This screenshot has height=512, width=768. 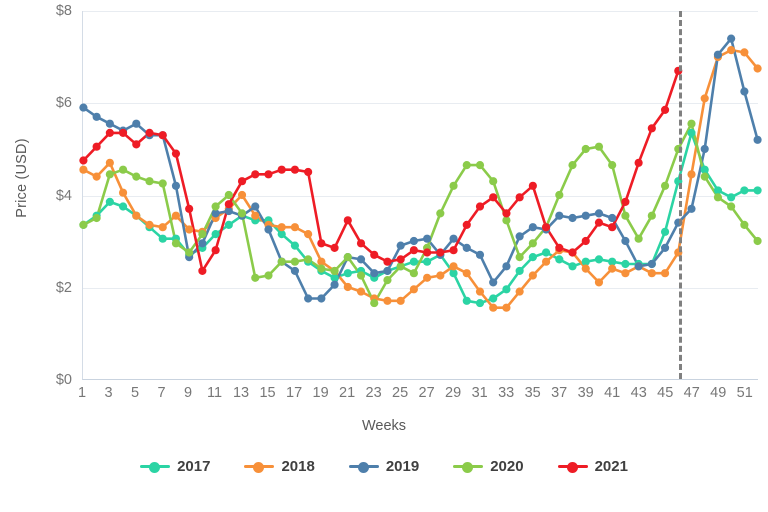 I want to click on legend-swatch-icon, so click(x=572, y=466).